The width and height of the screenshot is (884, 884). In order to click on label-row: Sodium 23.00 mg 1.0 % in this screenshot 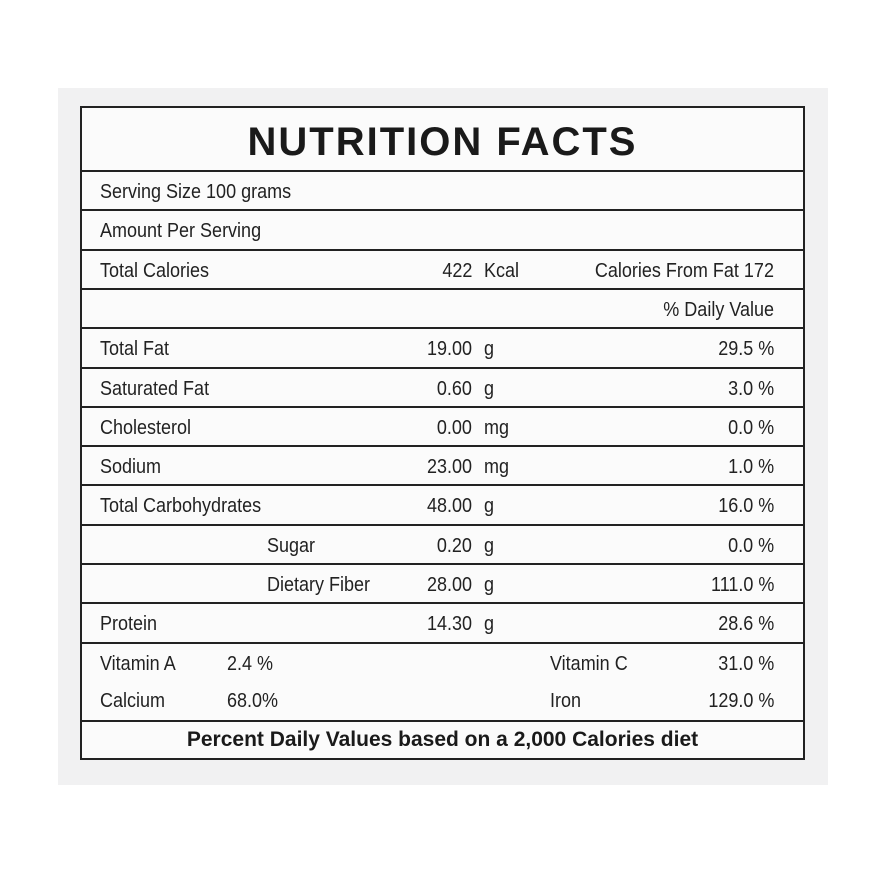, I will do `click(442, 464)`.